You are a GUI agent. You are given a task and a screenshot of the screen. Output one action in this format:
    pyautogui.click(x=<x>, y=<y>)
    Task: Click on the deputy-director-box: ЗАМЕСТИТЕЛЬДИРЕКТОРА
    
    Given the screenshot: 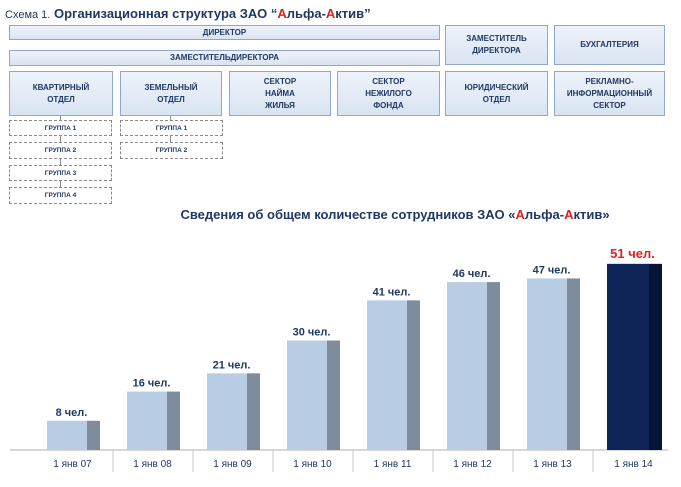 What is the action you would take?
    pyautogui.click(x=224, y=58)
    